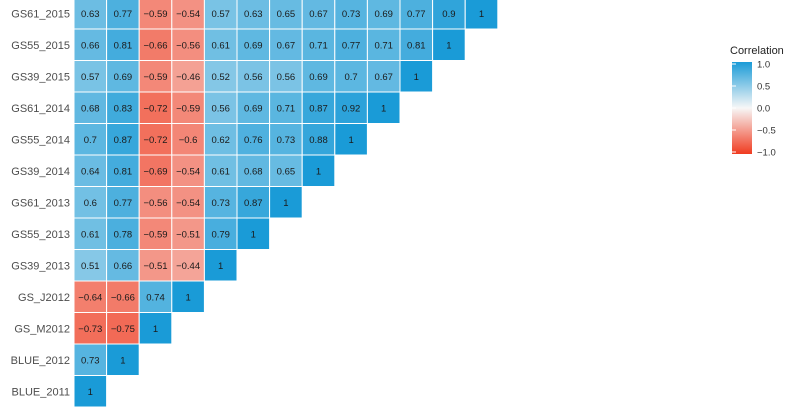 Image resolution: width=800 pixels, height=419 pixels. What do you see at coordinates (123, 329) in the screenshot?
I see `cell-value-label: −0.75` at bounding box center [123, 329].